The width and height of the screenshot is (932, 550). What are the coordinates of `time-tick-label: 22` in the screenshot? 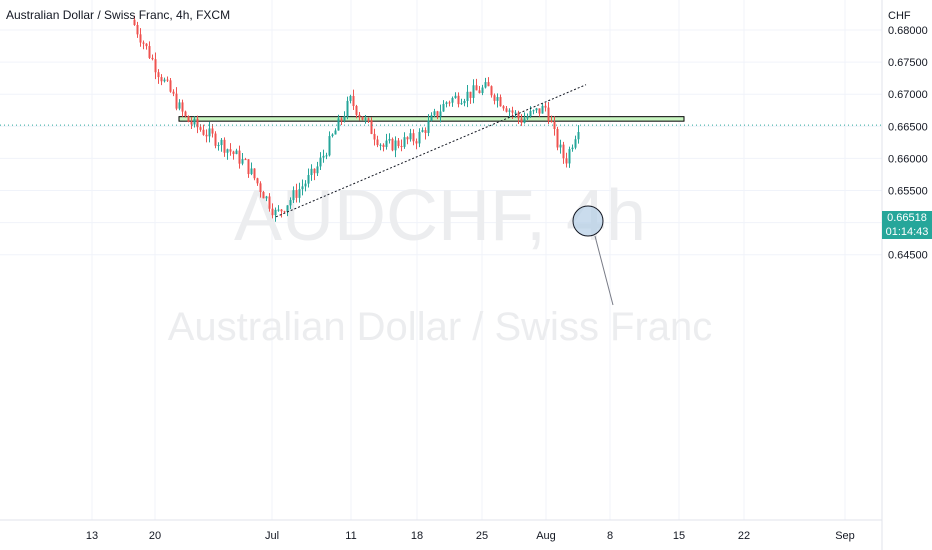 It's located at (744, 536).